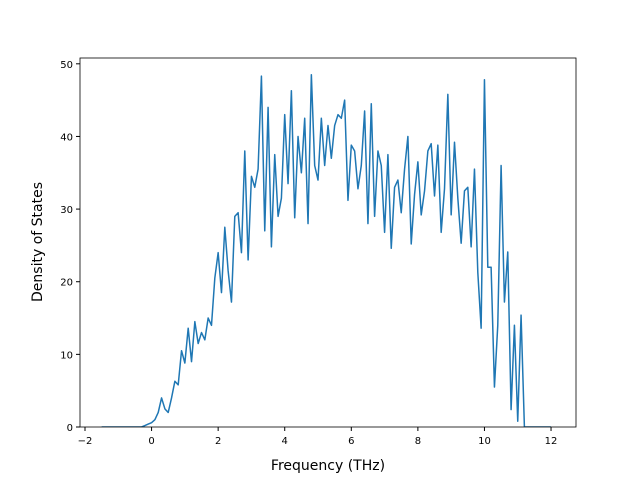 This screenshot has width=640, height=480. Describe the element at coordinates (70, 428) in the screenshot. I see `y-tick-label: 0` at that location.